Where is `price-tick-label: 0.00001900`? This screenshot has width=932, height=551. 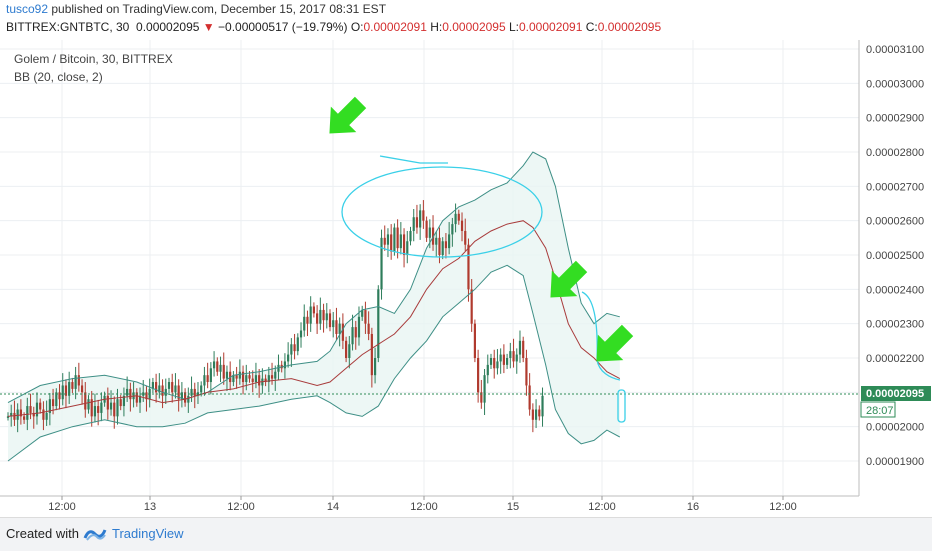
price-tick-label: 0.00001900 is located at coordinates (895, 462).